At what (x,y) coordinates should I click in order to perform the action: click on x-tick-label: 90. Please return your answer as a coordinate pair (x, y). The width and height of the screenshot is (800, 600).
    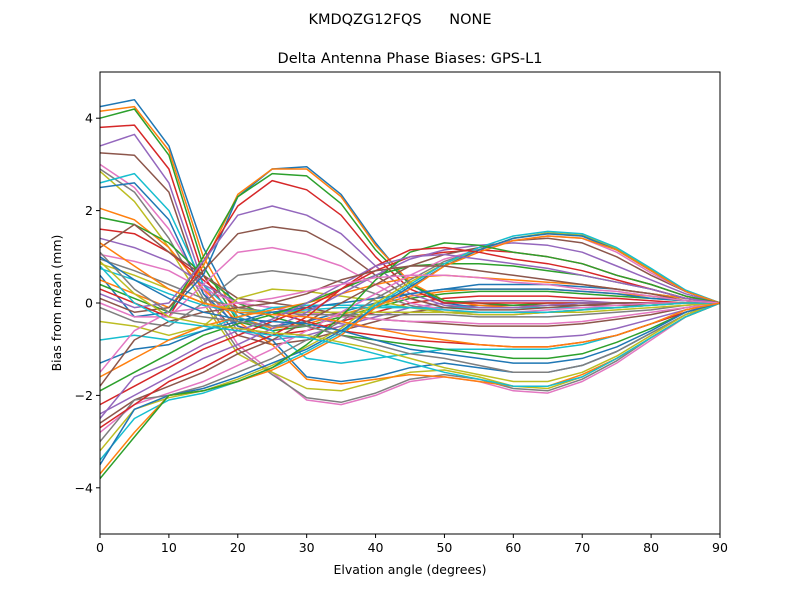
    Looking at the image, I should click on (720, 547).